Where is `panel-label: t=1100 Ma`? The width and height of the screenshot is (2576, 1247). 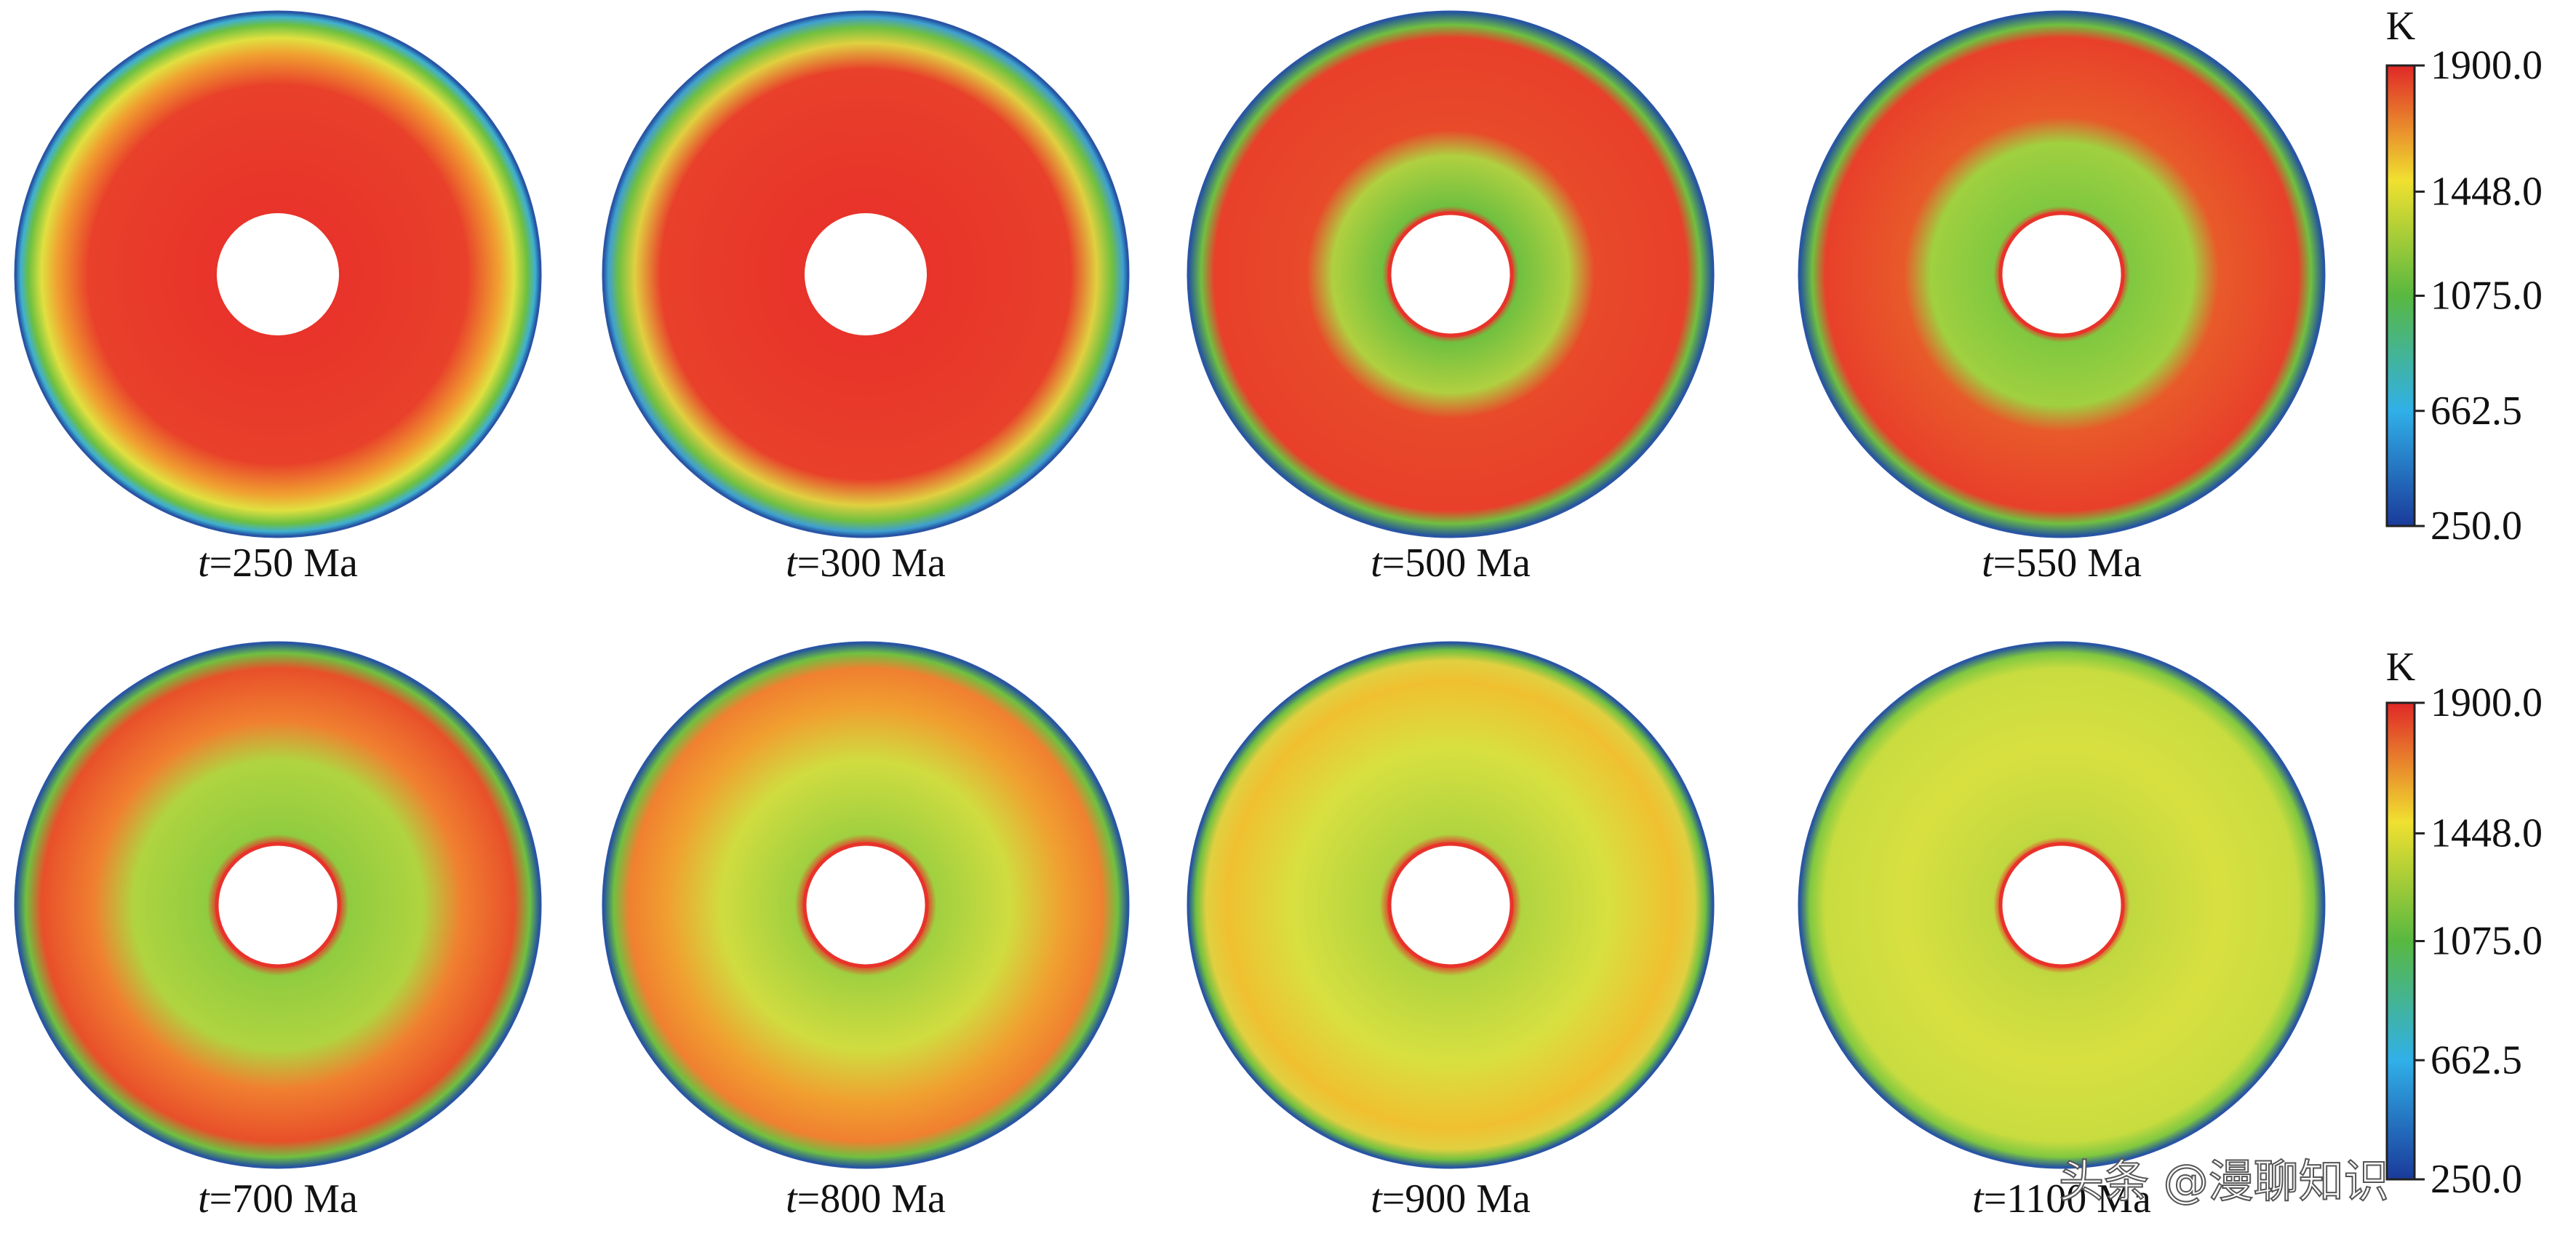 panel-label: t=1100 Ma is located at coordinates (2061, 1199).